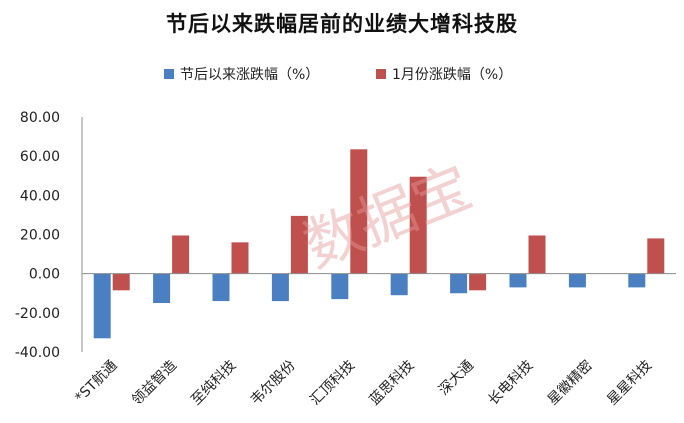 The image size is (684, 423). I want to click on y-tick-label: 0.00, so click(44, 275).